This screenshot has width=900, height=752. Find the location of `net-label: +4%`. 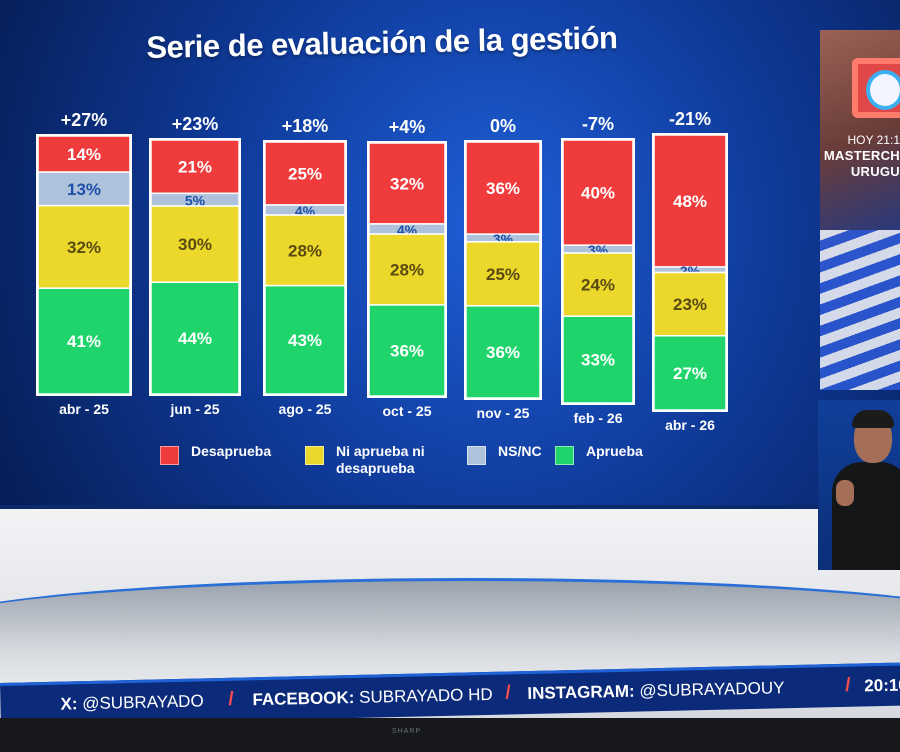

net-label: +4% is located at coordinates (407, 127).